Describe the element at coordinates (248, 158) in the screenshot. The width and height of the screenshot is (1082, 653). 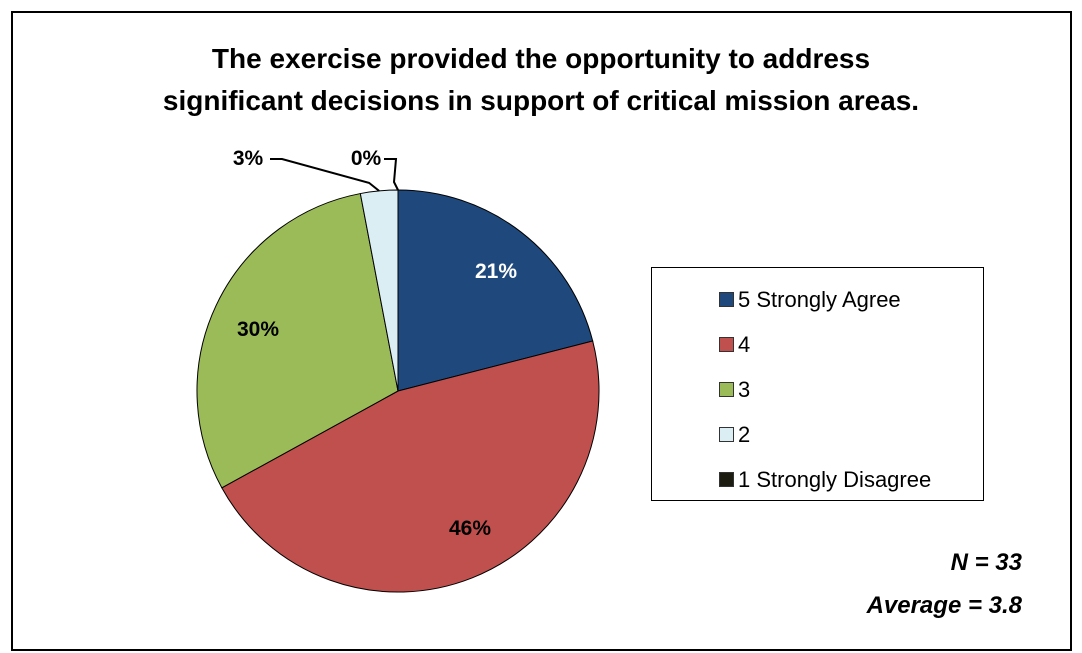
I see `slice-label-2: 3%` at that location.